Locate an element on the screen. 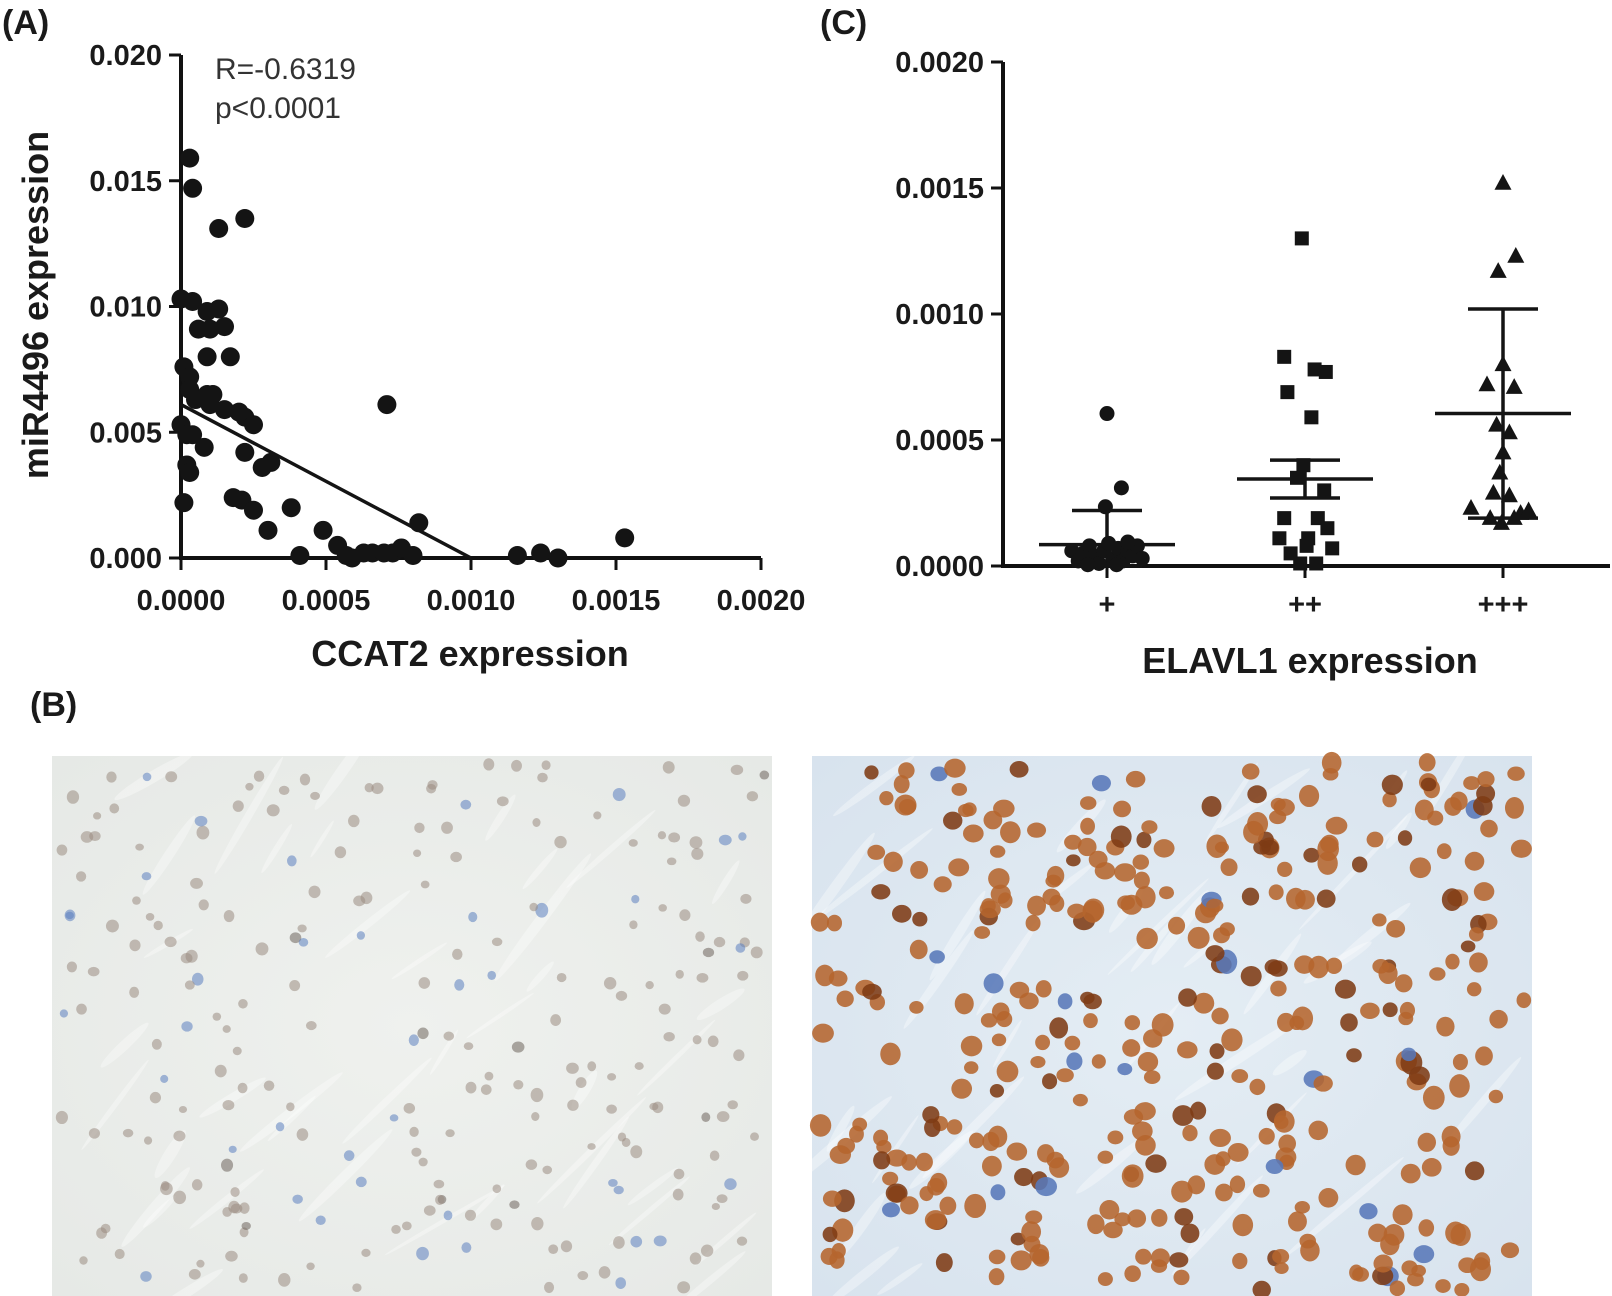 Image resolution: width=1612 pixels, height=1296 pixels. chart-a-x-tick-label: 0.0005 is located at coordinates (326, 601).